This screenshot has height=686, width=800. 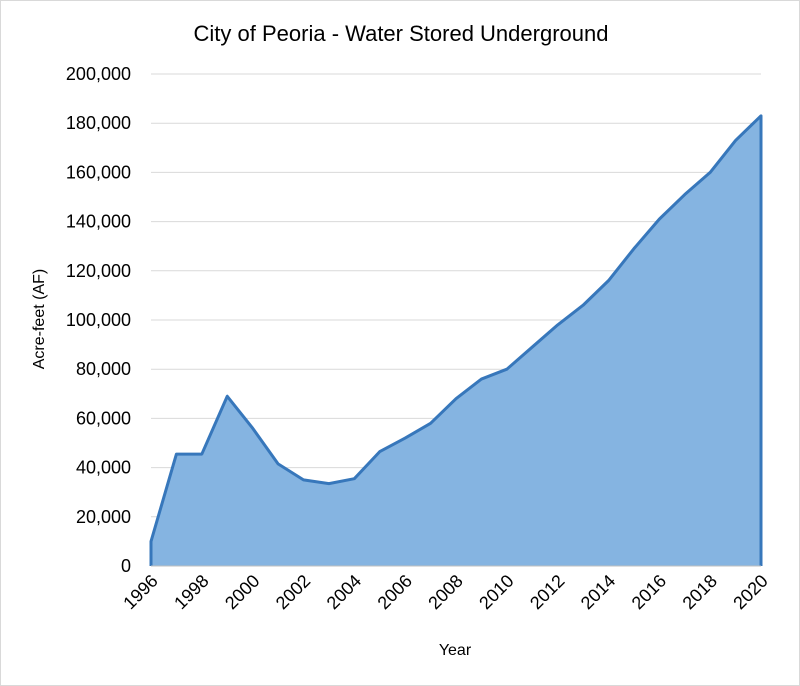 What do you see at coordinates (191, 592) in the screenshot?
I see `x-tick-label: 1998` at bounding box center [191, 592].